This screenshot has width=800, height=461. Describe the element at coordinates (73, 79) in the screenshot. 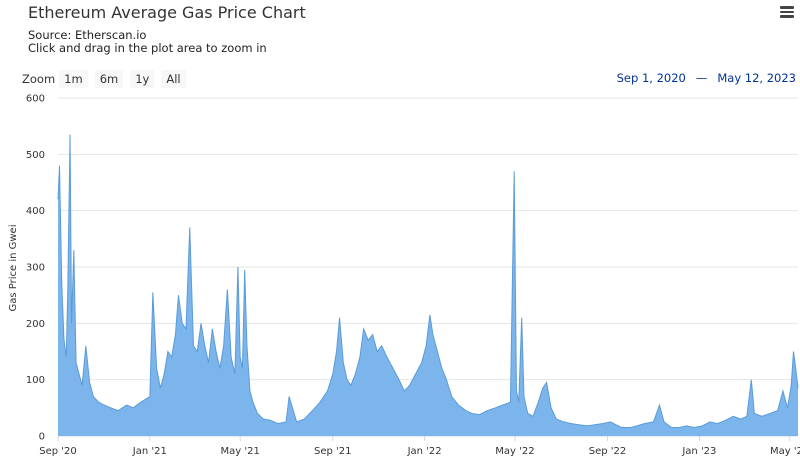

I see `zoom-button-1m: 1m` at that location.